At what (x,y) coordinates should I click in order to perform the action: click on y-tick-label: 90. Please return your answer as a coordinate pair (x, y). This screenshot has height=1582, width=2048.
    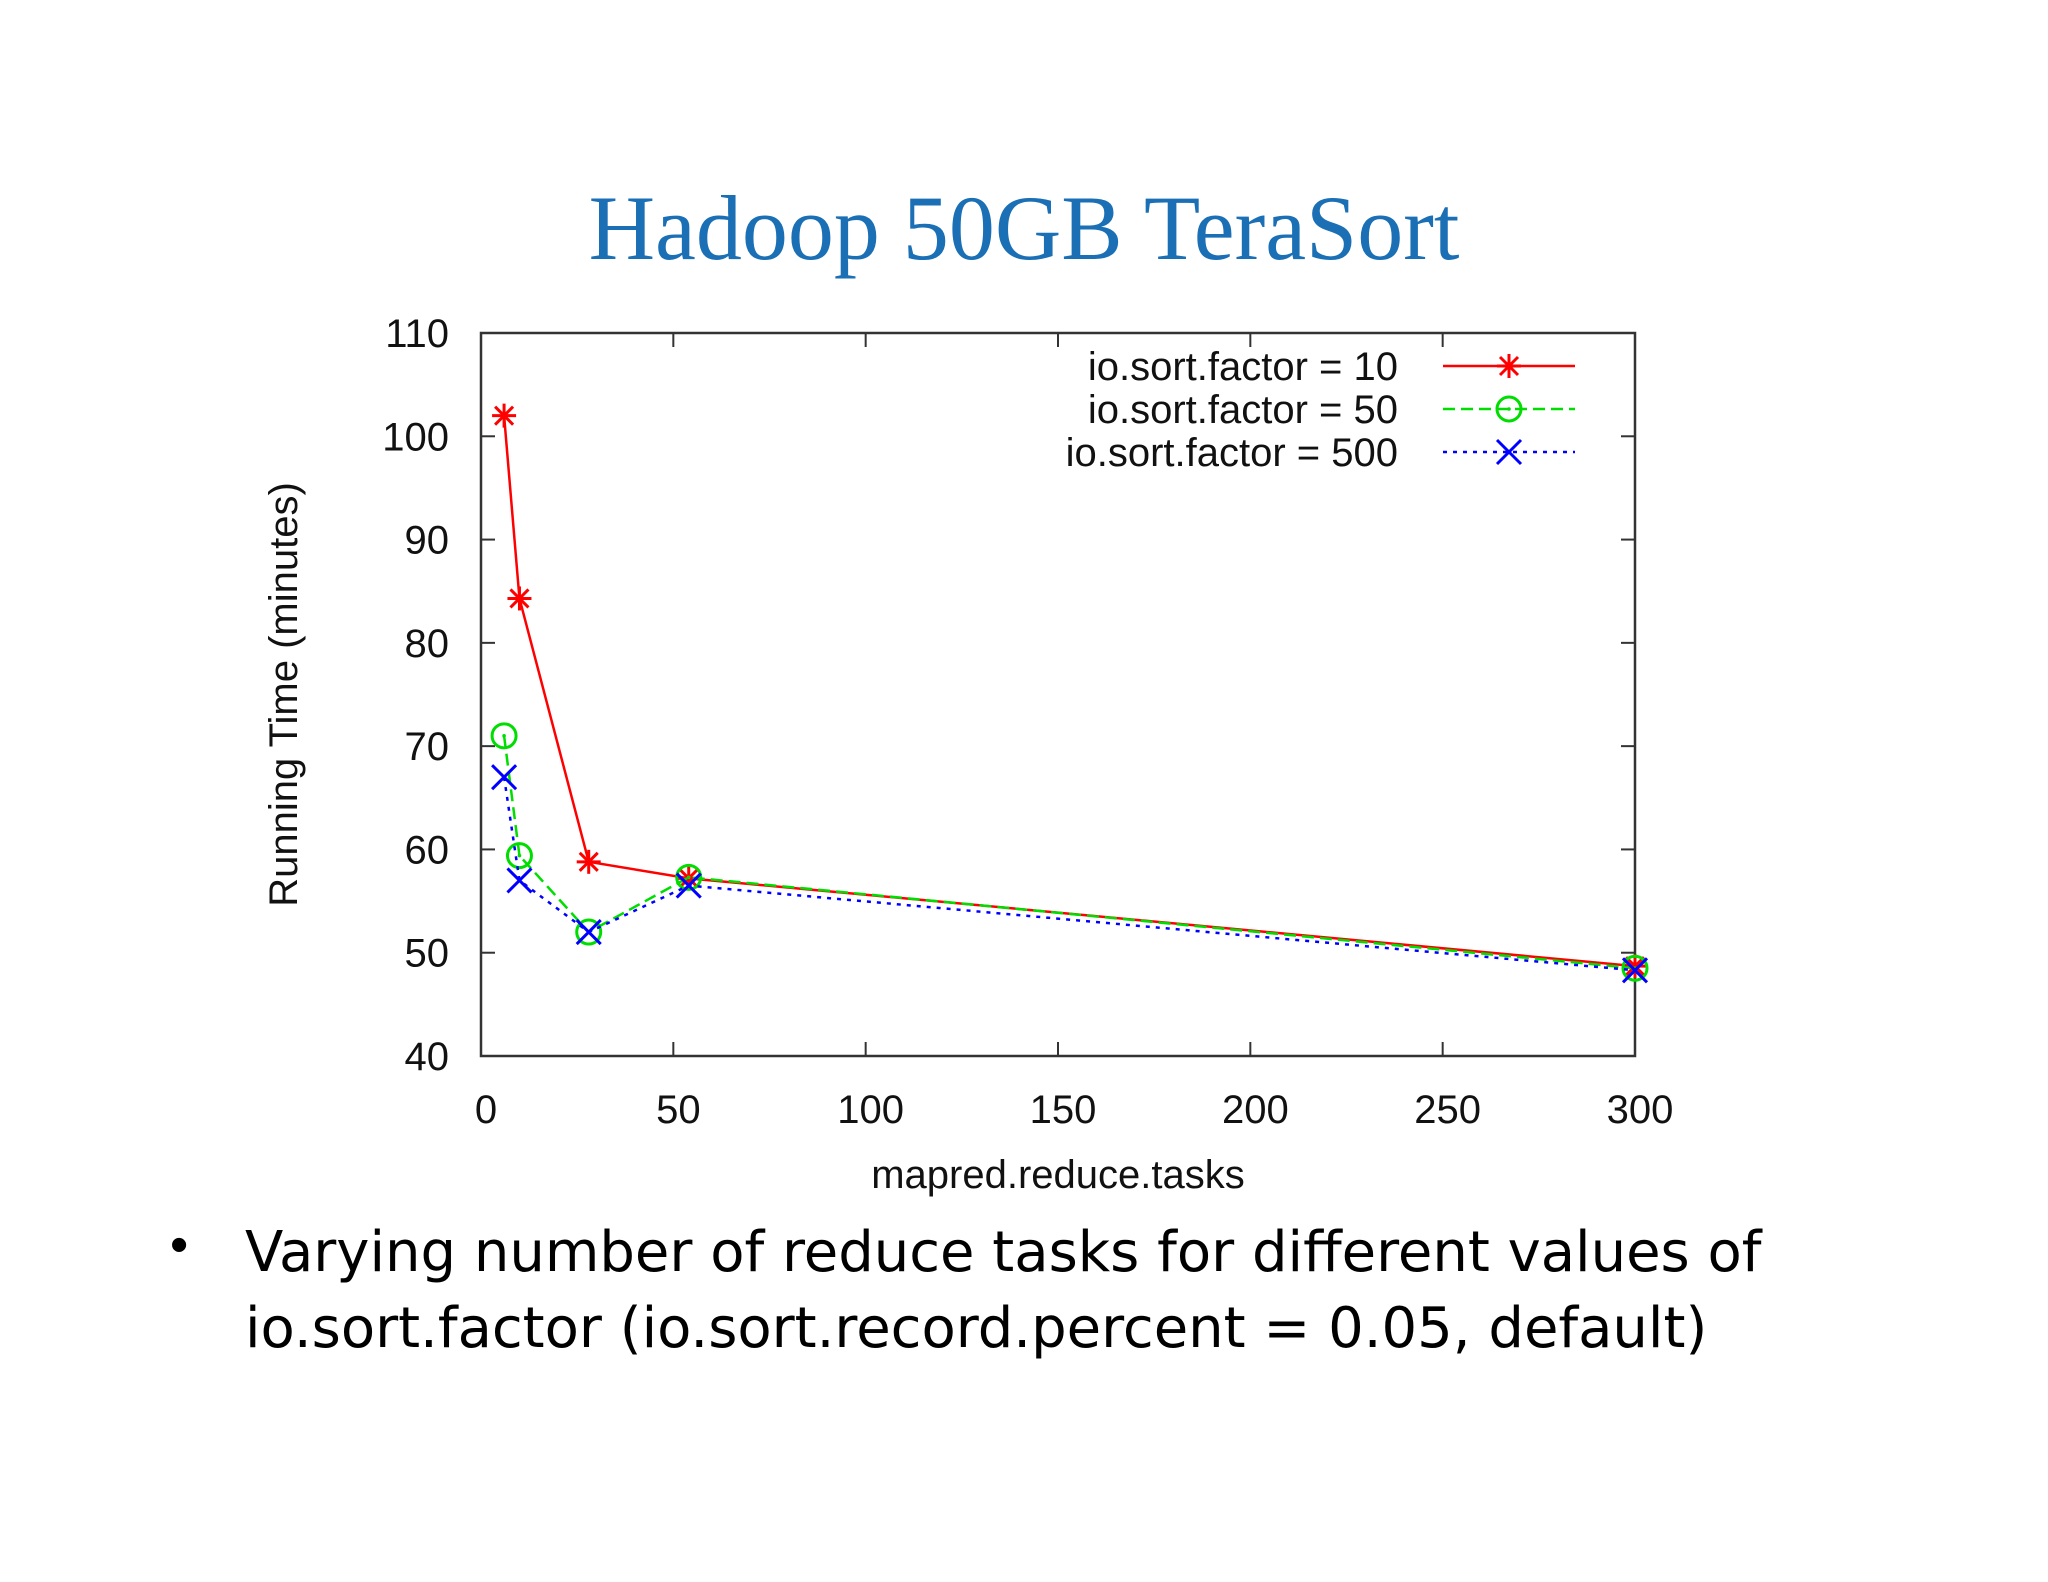
    Looking at the image, I should click on (427, 541).